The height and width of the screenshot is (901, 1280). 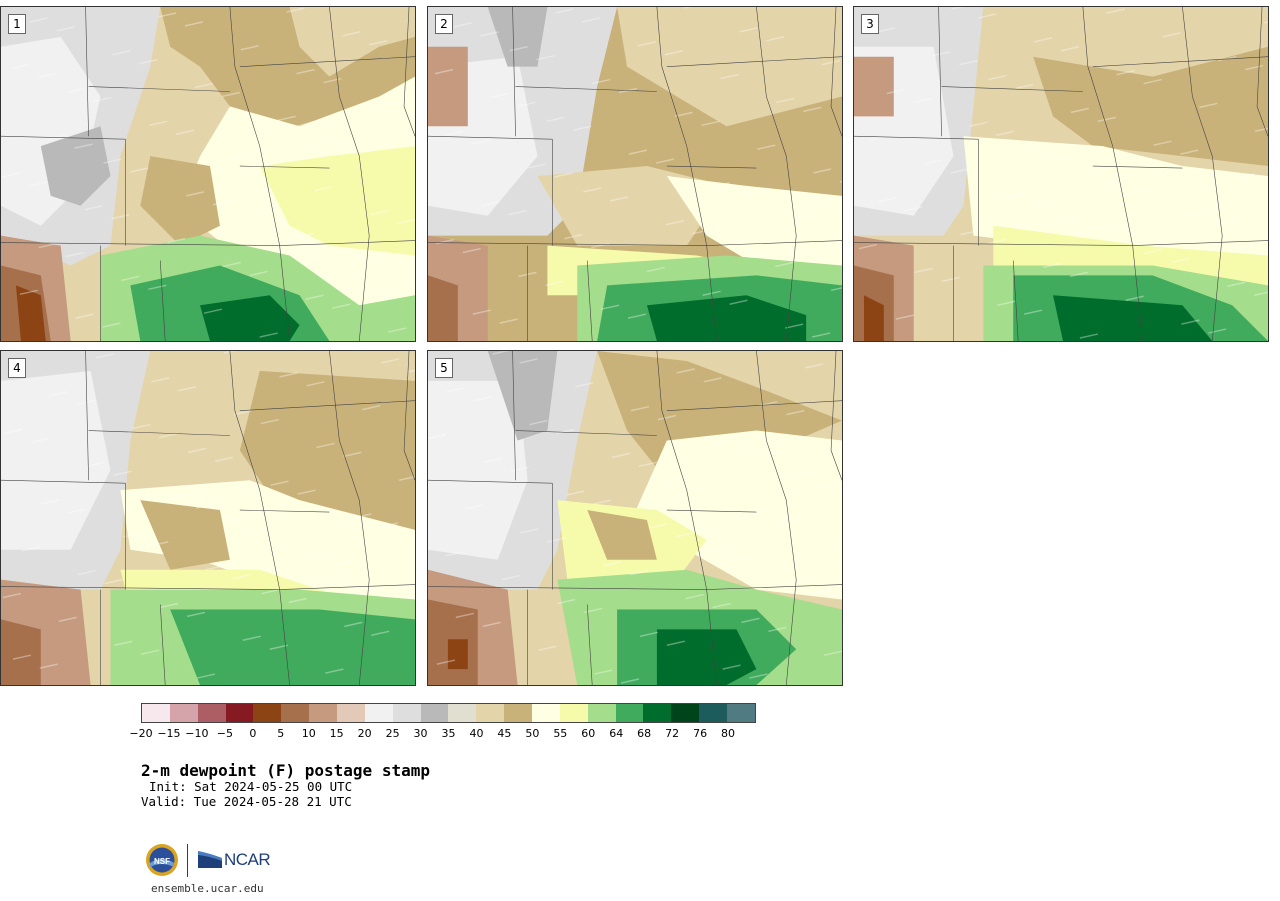 What do you see at coordinates (162, 861) in the screenshot?
I see `nsf-logo-text: NSF` at bounding box center [162, 861].